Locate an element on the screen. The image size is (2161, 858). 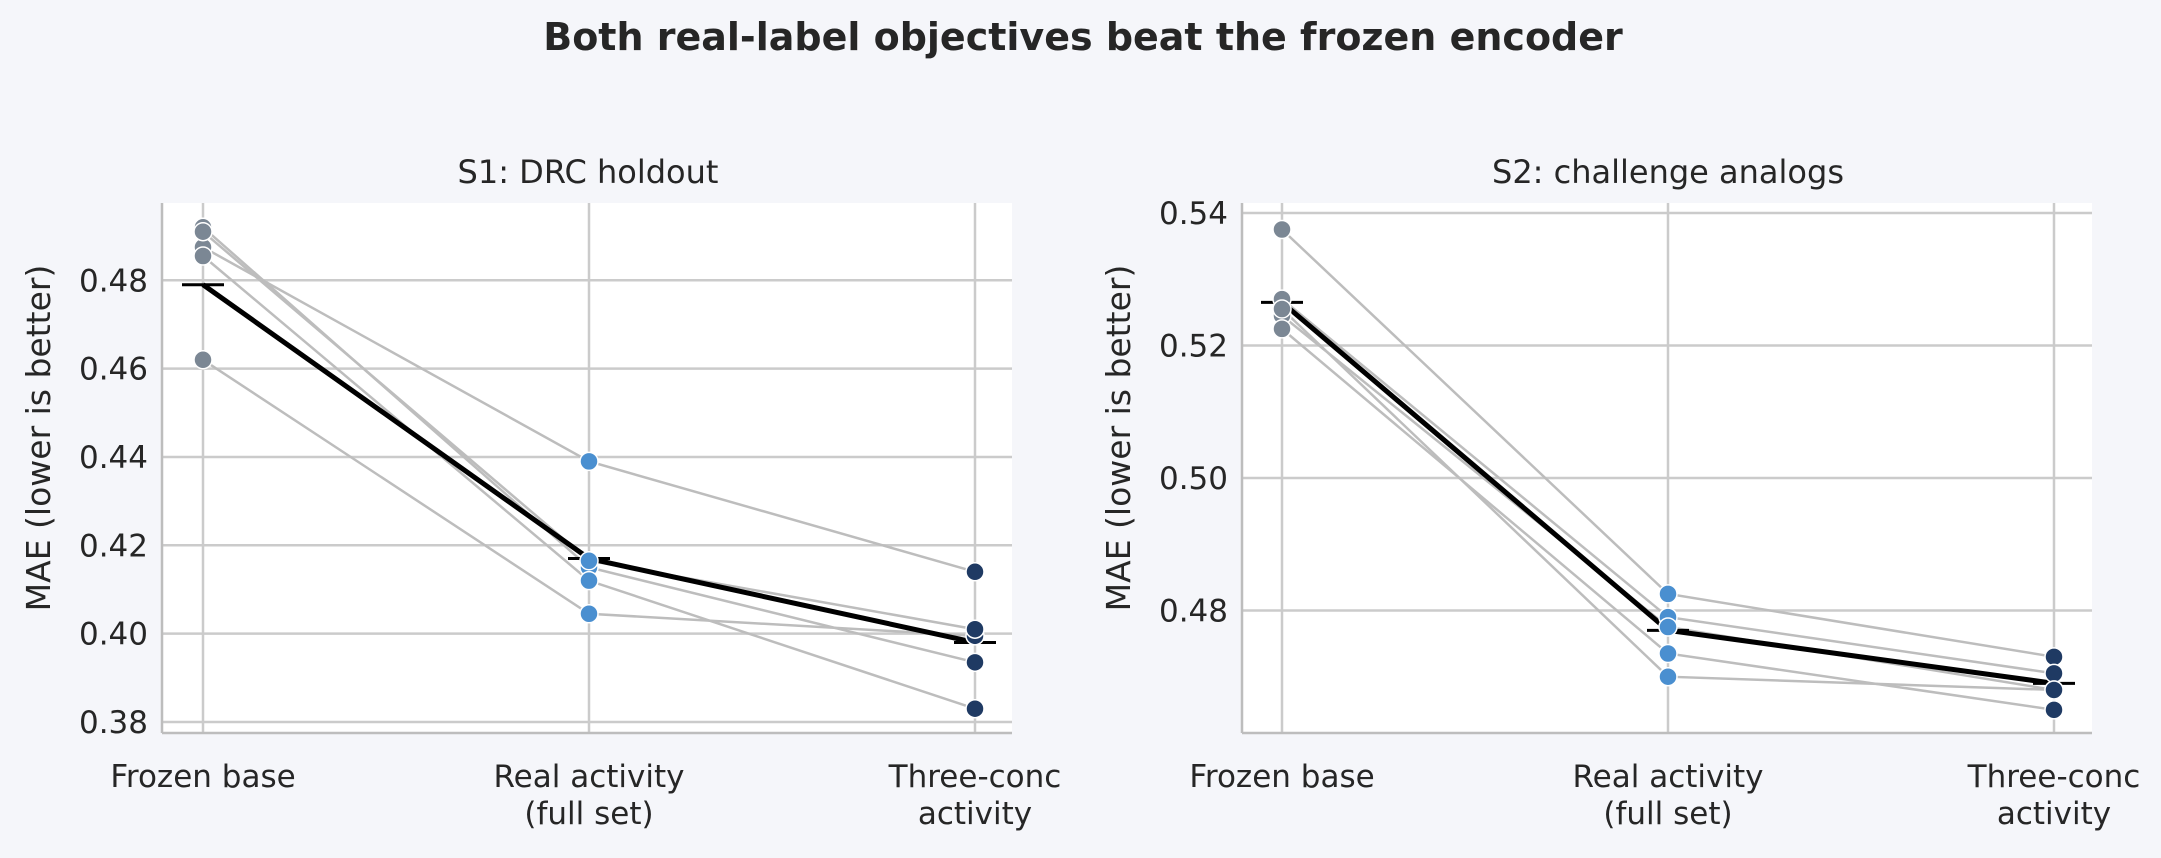
panel-s1-ylabel: MAE (lower is better) is located at coordinates (38, 438).